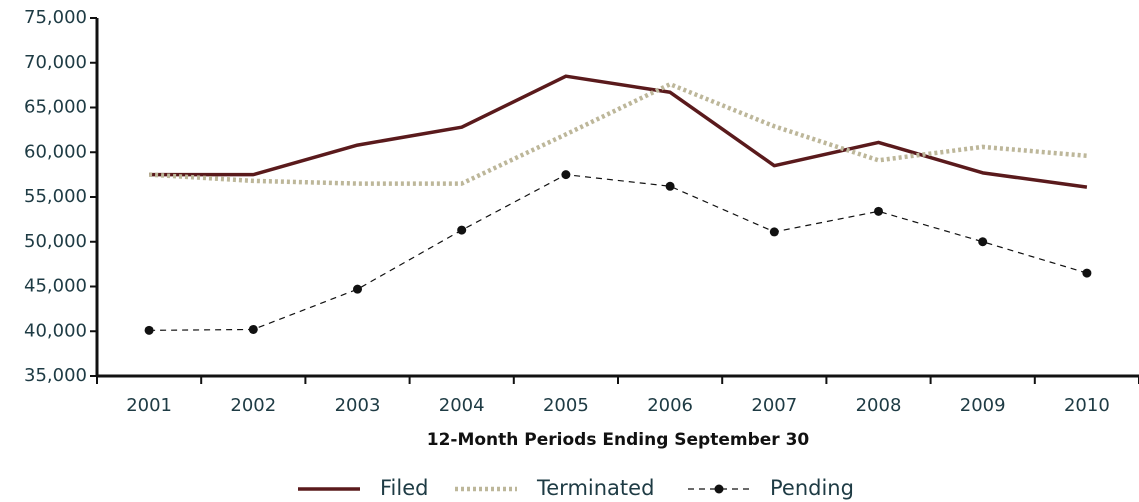 The height and width of the screenshot is (502, 1139). What do you see at coordinates (55, 151) in the screenshot?
I see `y-tick-label: 60,000` at bounding box center [55, 151].